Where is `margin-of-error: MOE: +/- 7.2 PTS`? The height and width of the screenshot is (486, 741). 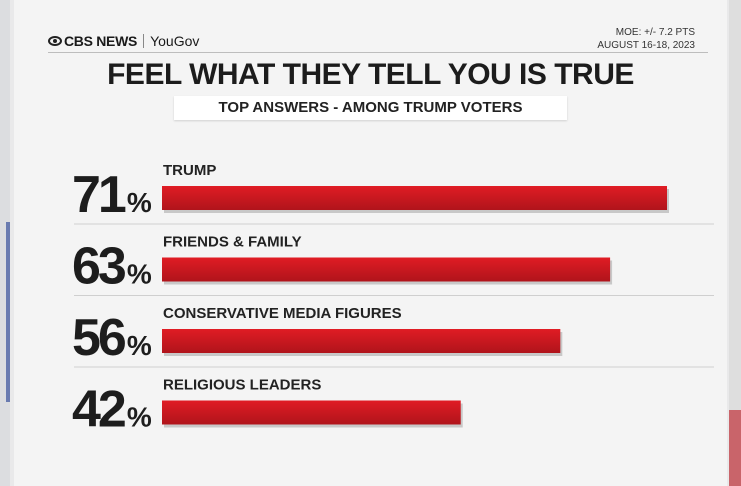
margin-of-error: MOE: +/- 7.2 PTS is located at coordinates (655, 32).